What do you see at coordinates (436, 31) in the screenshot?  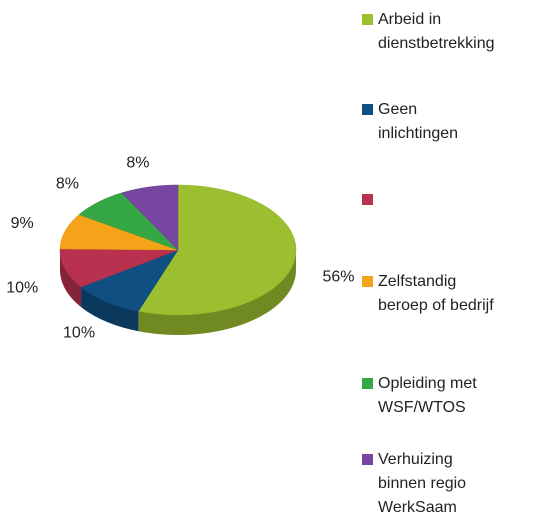 I see `legend-label: Arbeid in dienstbetrekking` at bounding box center [436, 31].